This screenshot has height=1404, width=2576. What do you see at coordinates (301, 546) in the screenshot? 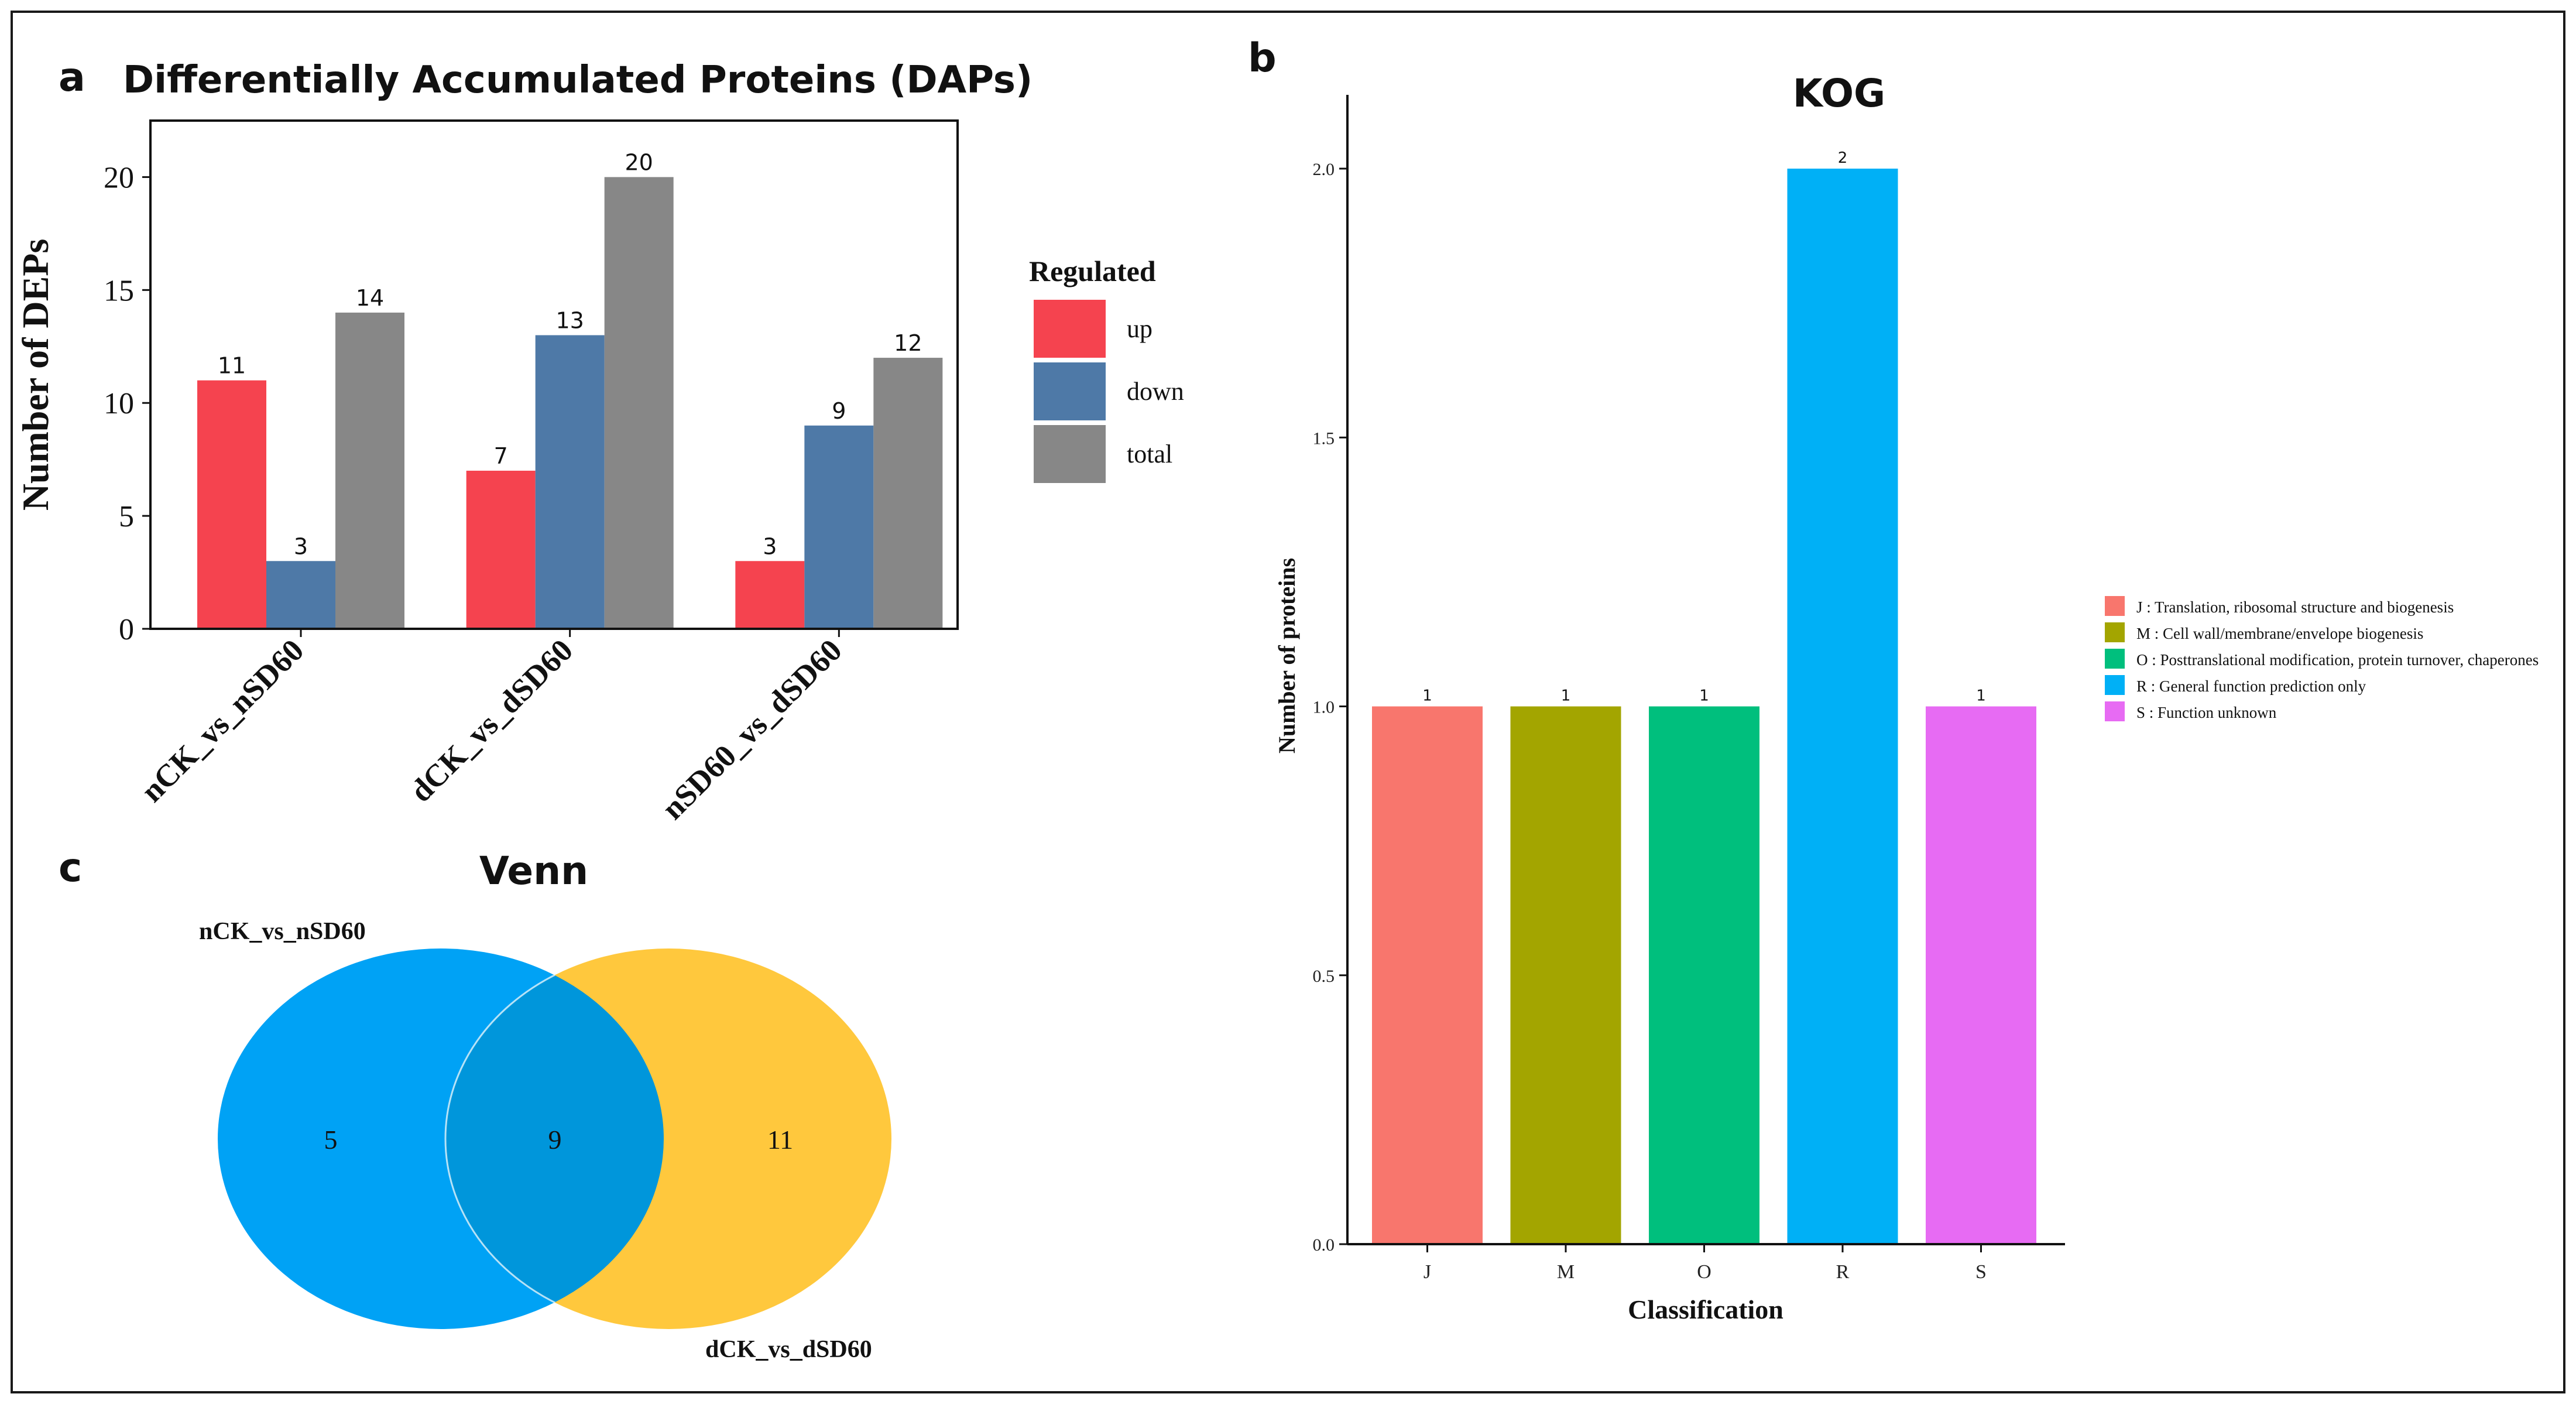
I see `data-label-down-nCK_vs_nSD60: 3` at bounding box center [301, 546].